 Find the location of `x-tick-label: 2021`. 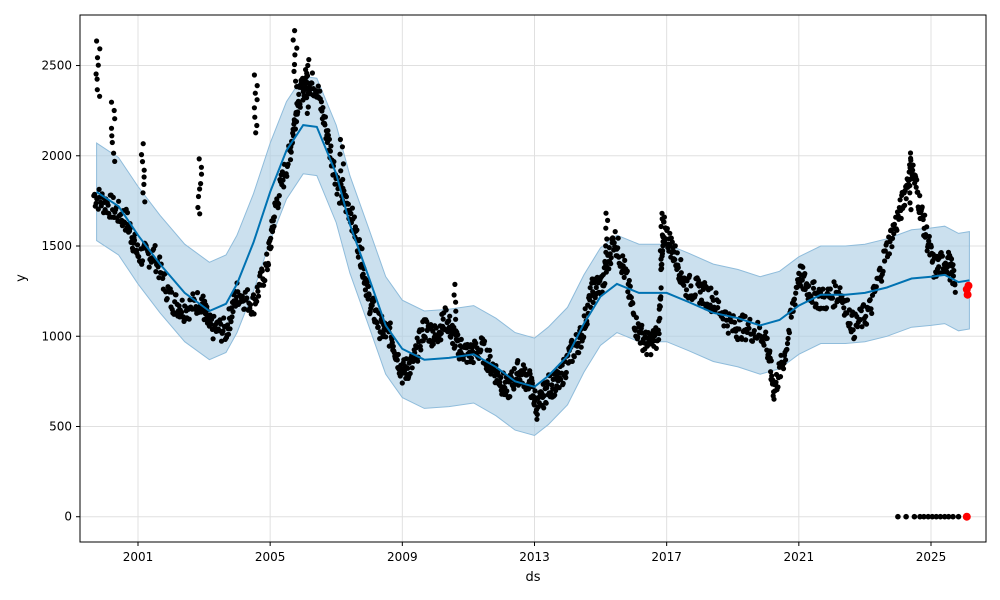

x-tick-label: 2021 is located at coordinates (799, 557).